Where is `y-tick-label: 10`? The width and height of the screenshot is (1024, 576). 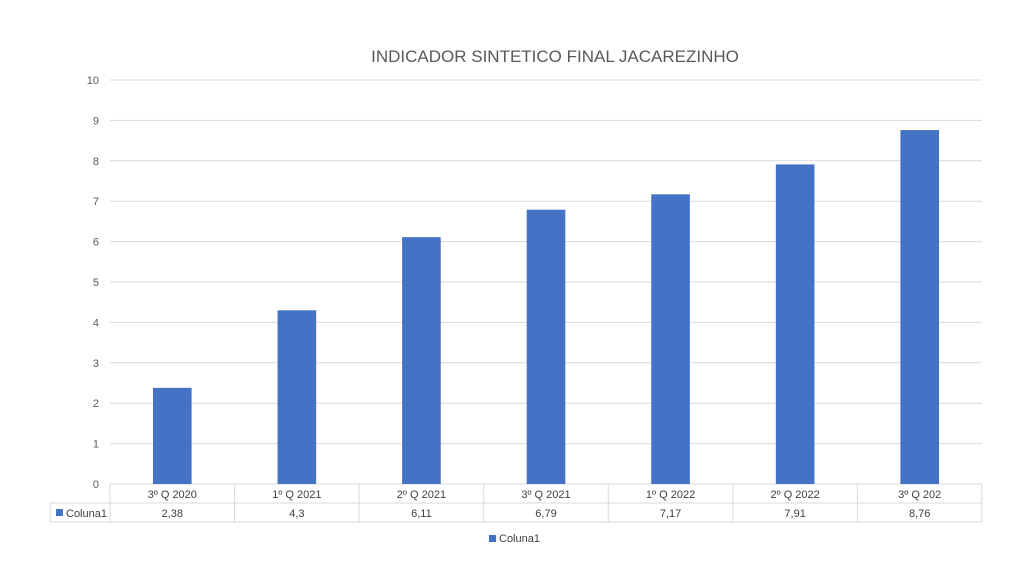
y-tick-label: 10 is located at coordinates (93, 81).